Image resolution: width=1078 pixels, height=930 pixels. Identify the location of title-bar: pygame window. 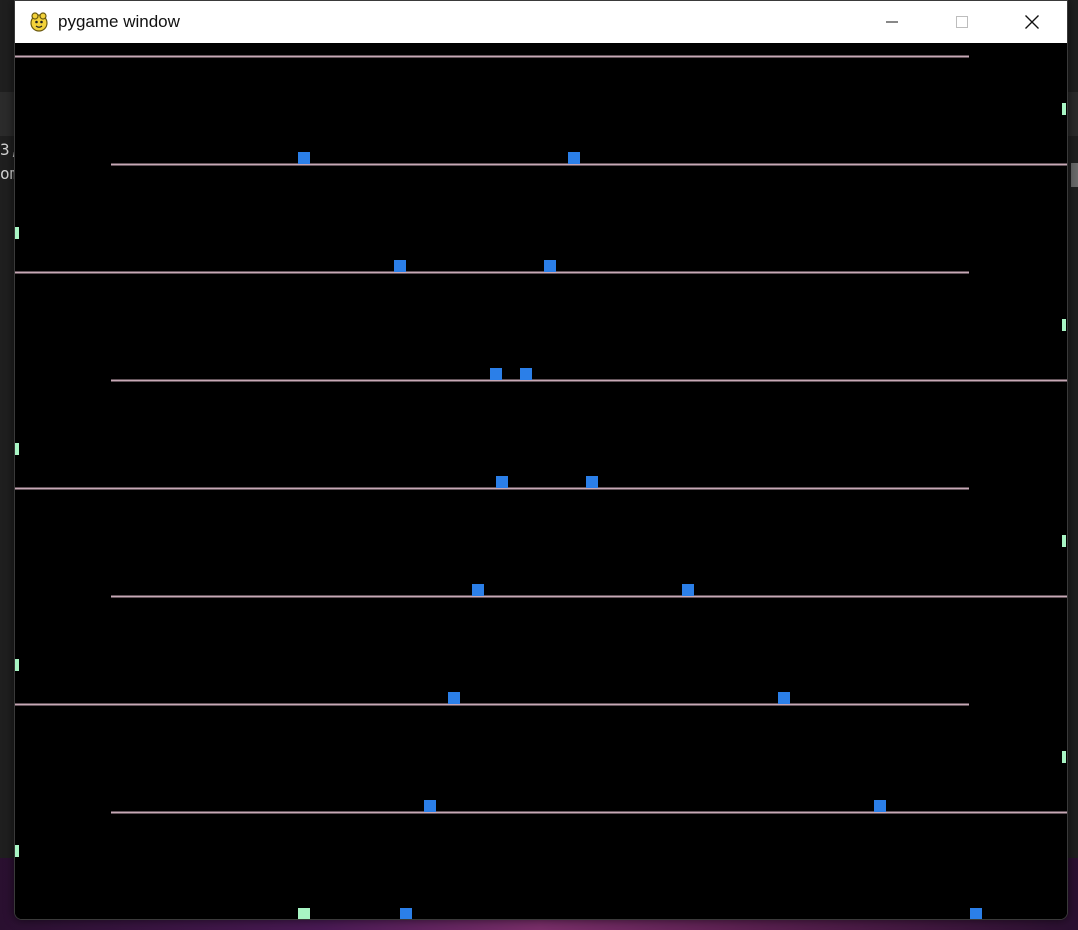
(541, 22).